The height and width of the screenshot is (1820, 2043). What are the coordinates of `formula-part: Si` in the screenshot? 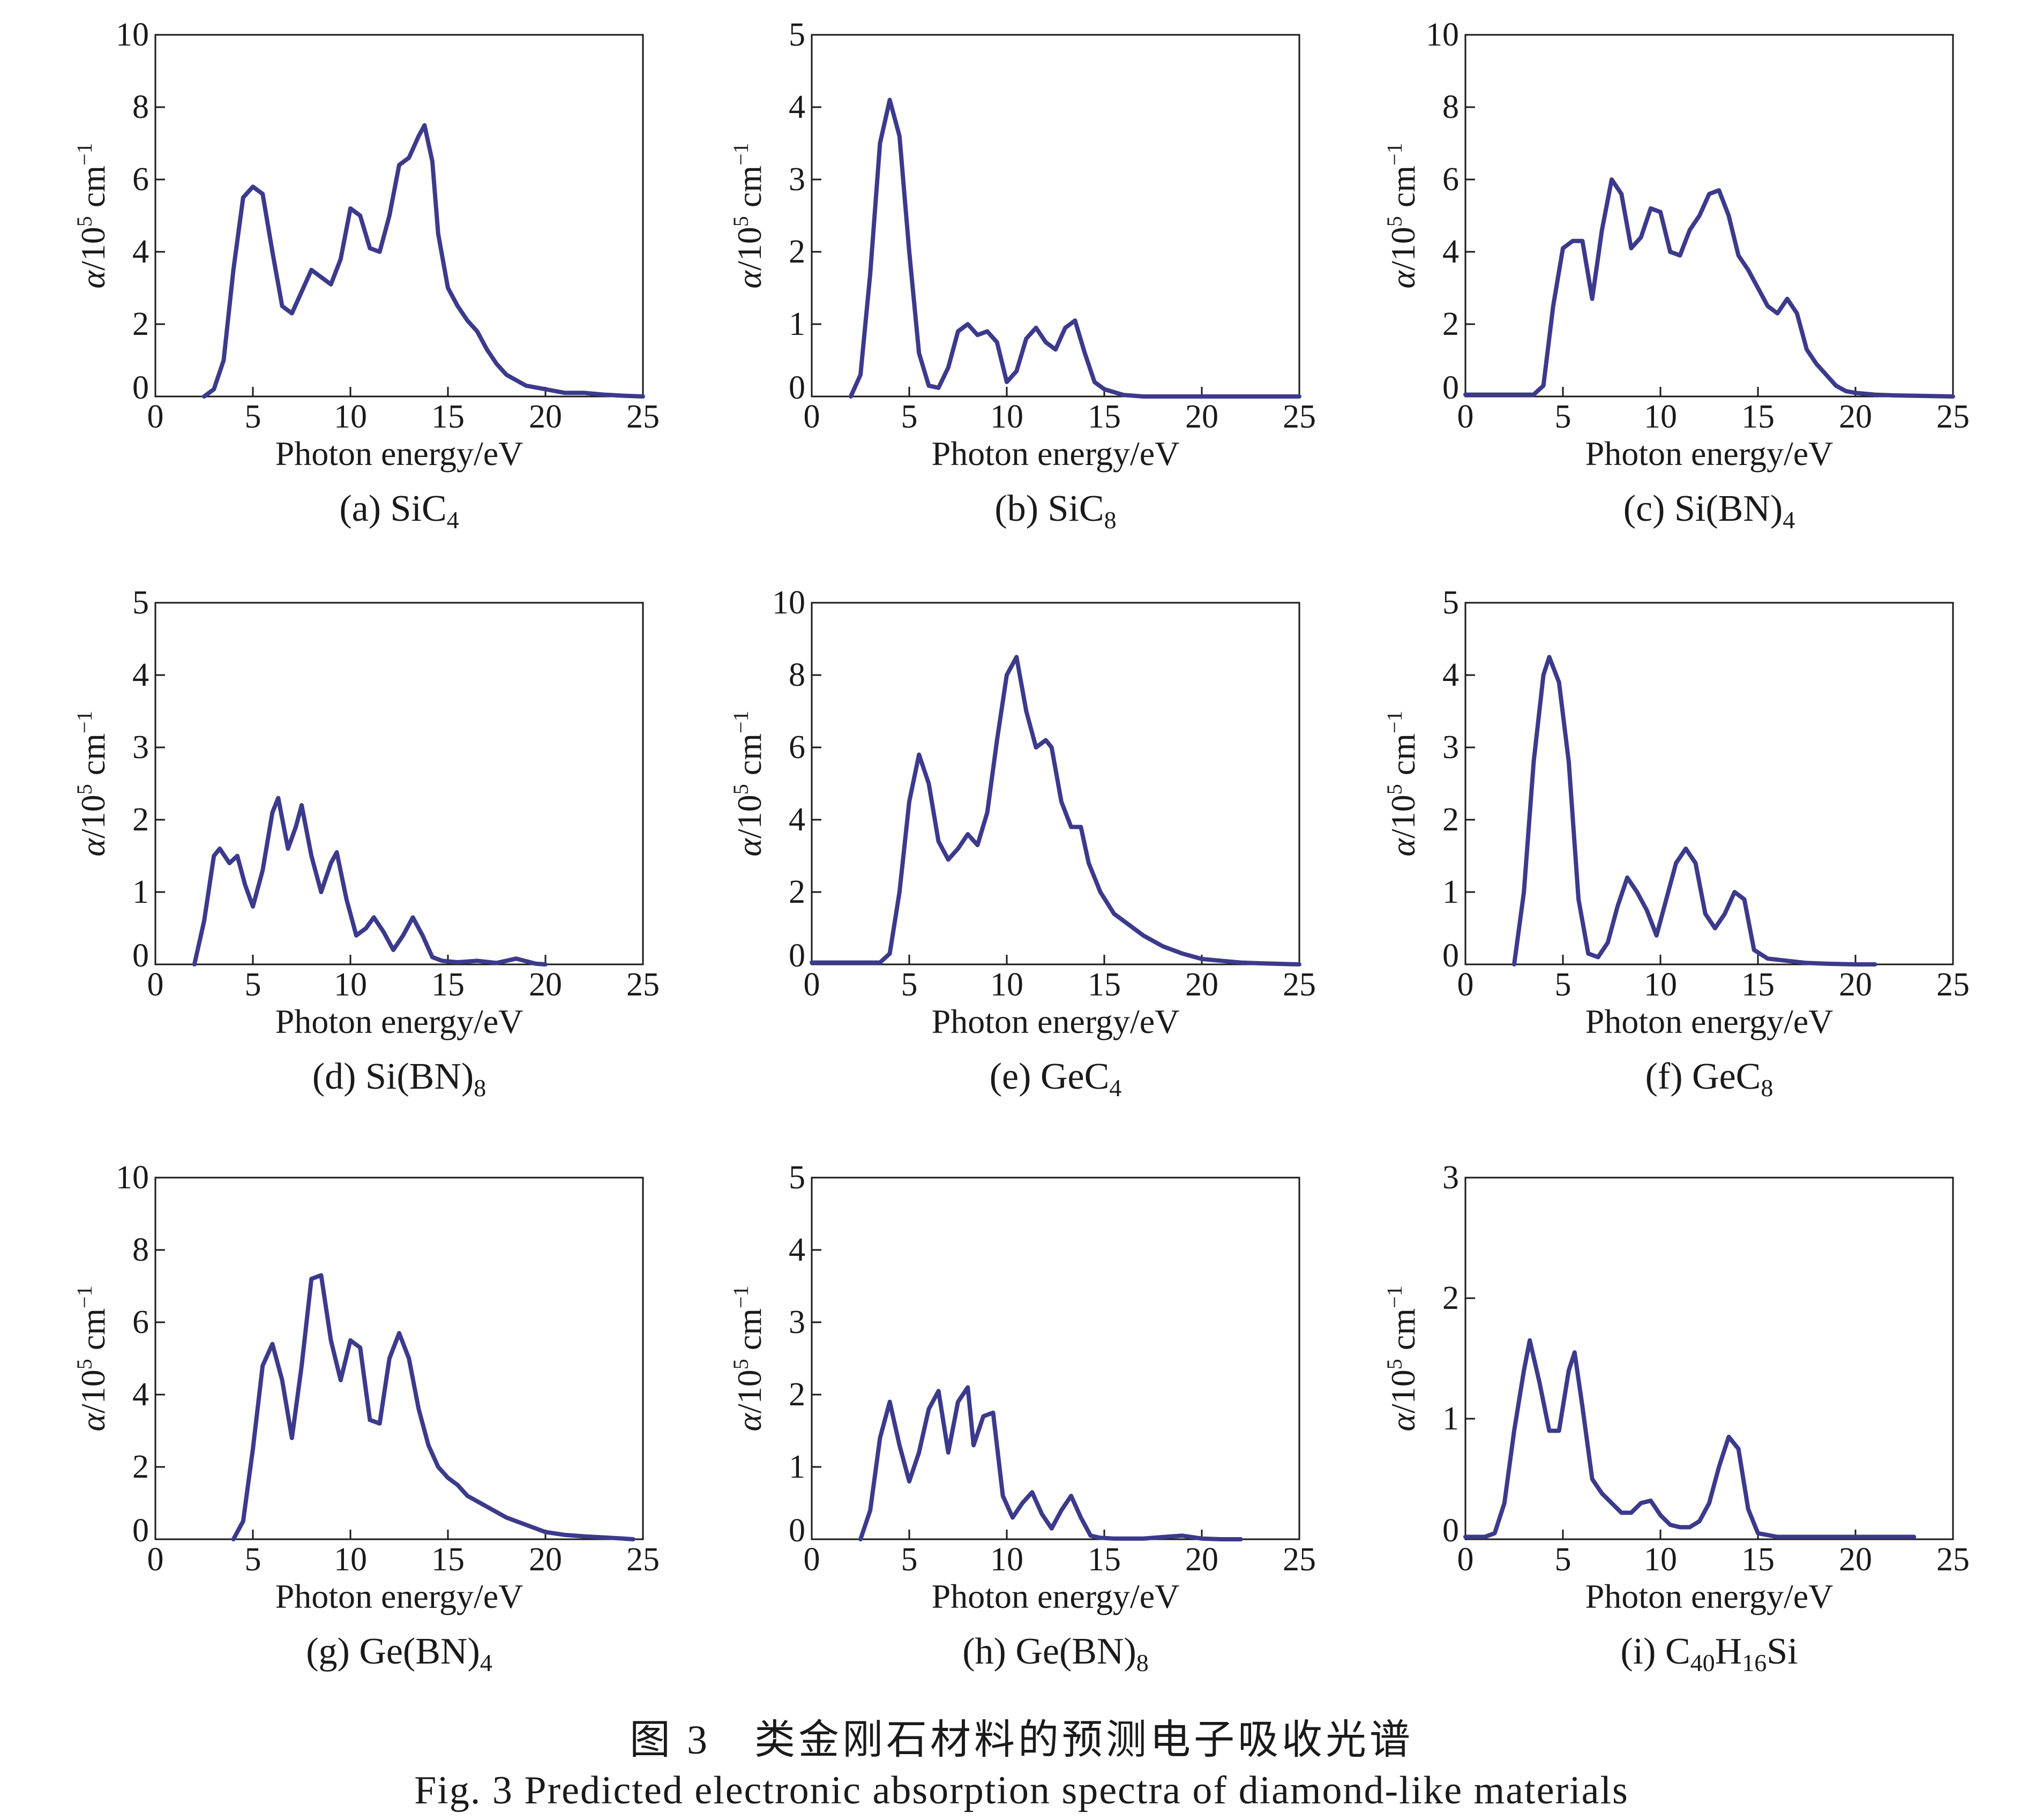 It's located at (1063, 509).